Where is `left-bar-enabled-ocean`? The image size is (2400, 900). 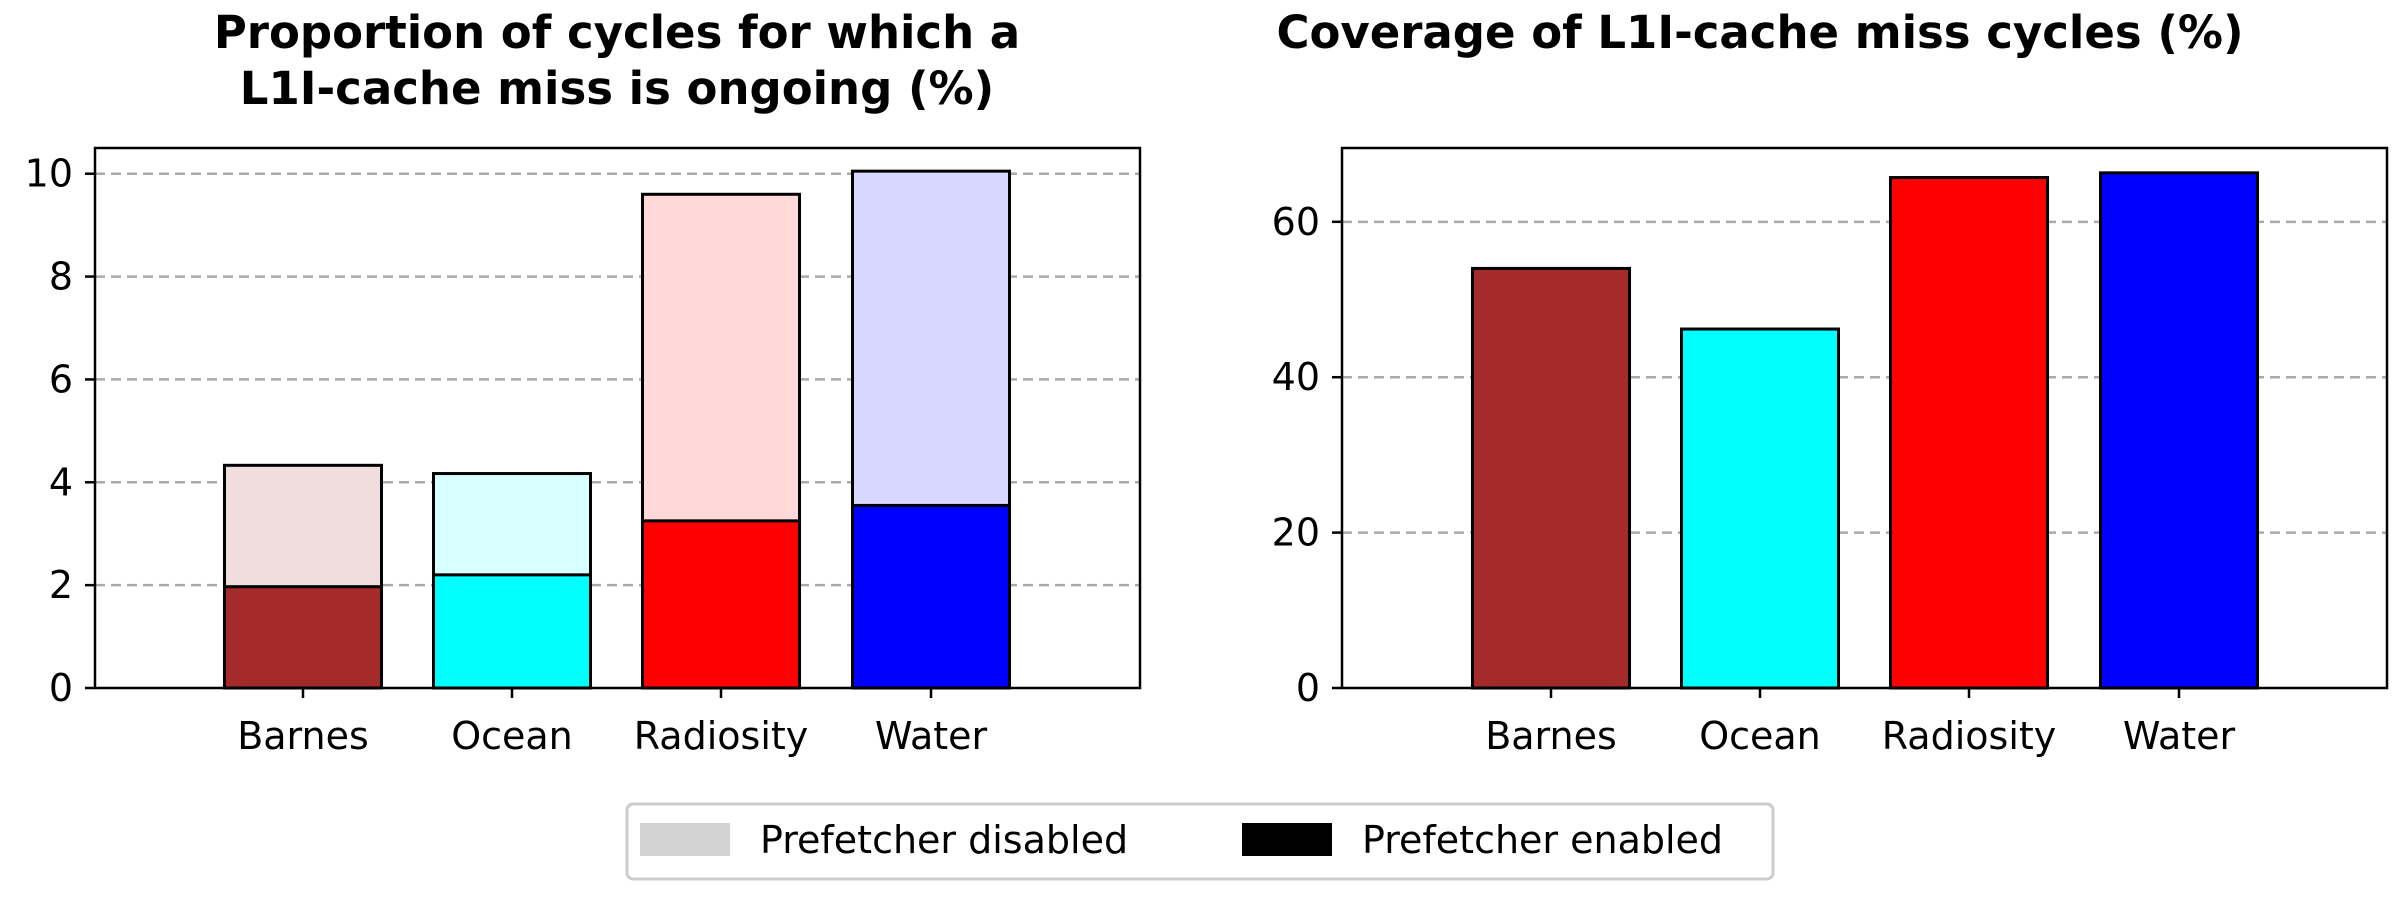 left-bar-enabled-ocean is located at coordinates (512, 631).